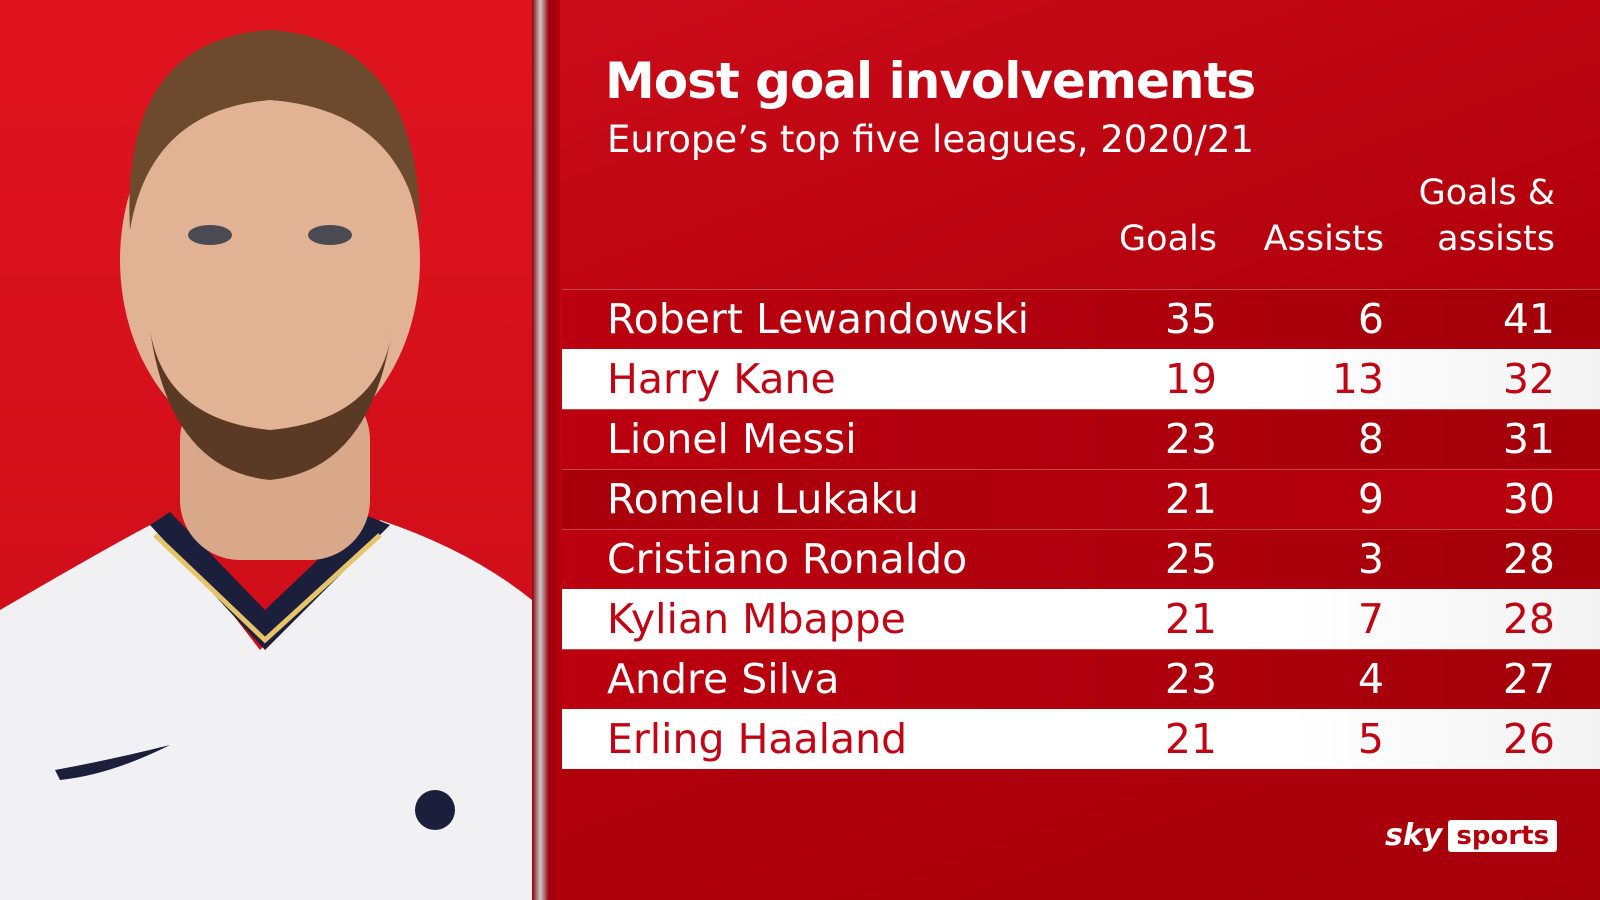 The width and height of the screenshot is (1600, 900). Describe the element at coordinates (732, 439) in the screenshot. I see `player-name: Lionel Messi` at that location.